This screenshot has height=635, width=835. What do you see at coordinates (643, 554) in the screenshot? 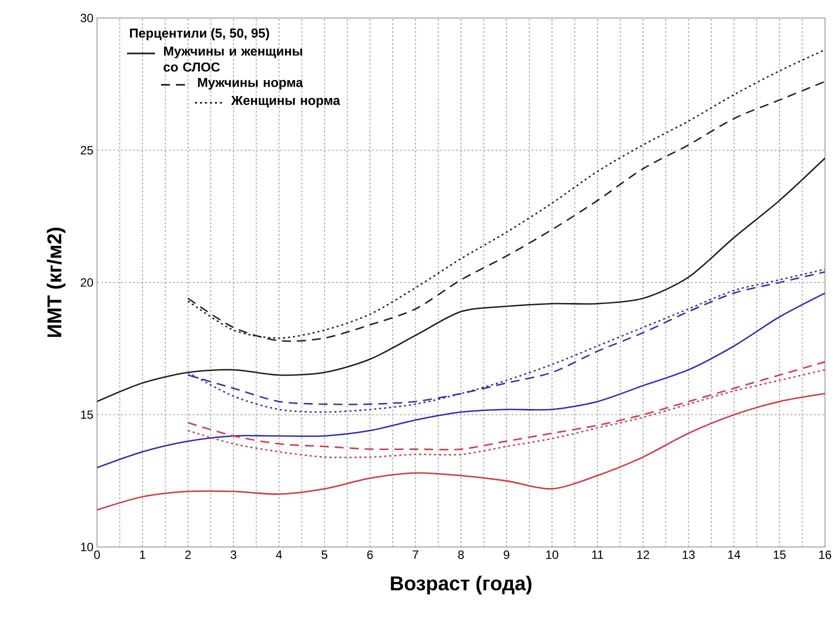
I see `x-tick-label: 12` at bounding box center [643, 554].